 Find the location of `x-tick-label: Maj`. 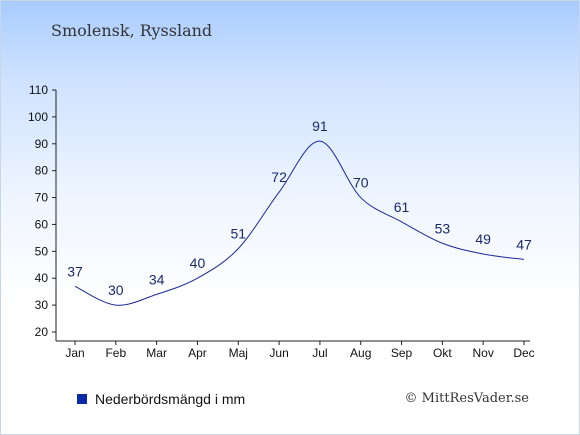

x-tick-label: Maj is located at coordinates (238, 353).